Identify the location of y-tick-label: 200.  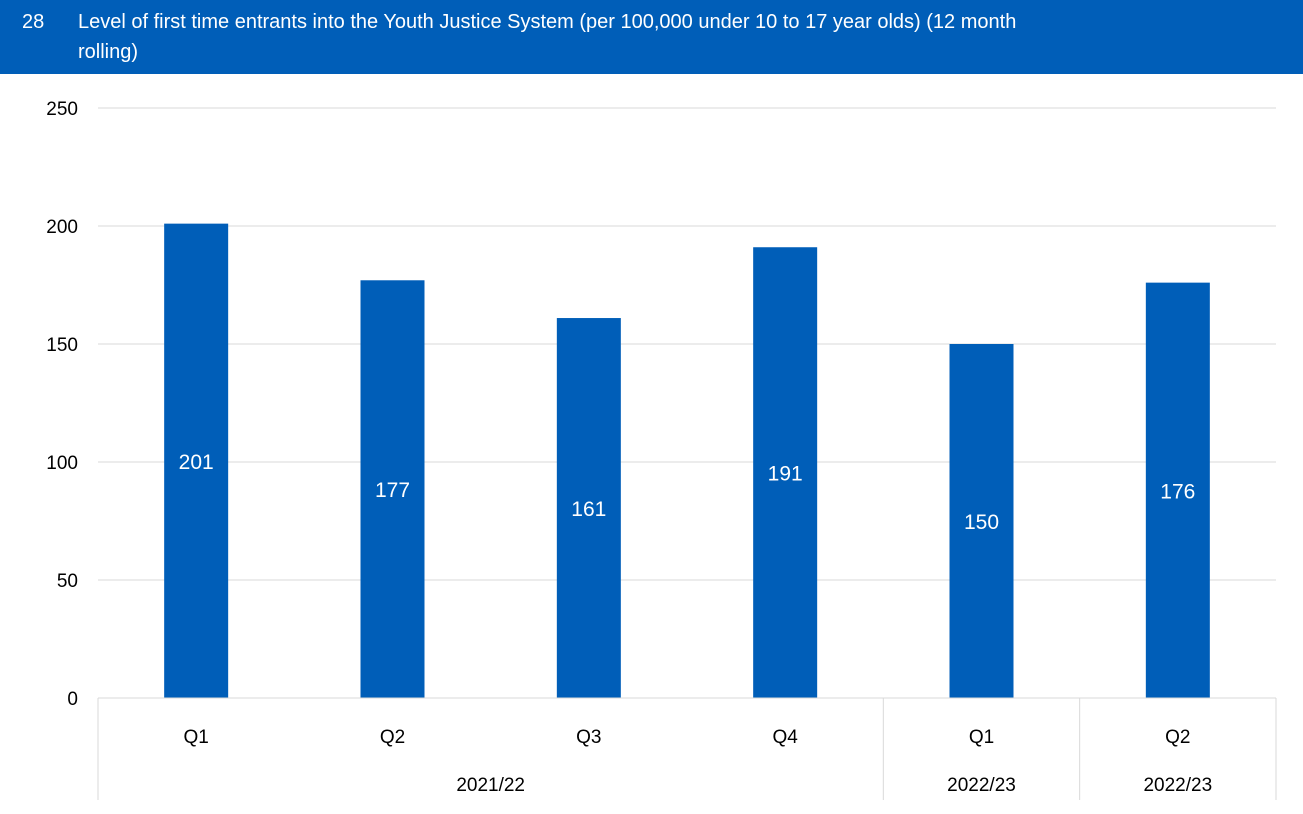
(62, 227).